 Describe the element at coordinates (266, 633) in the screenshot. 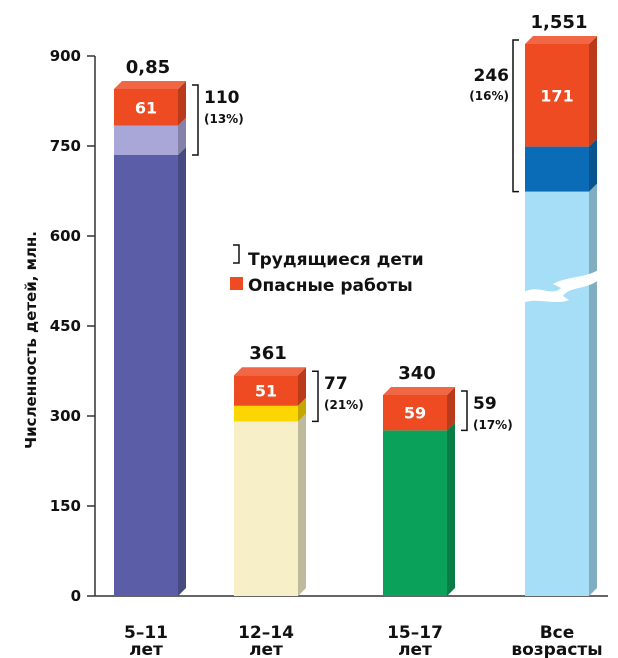

I see `category-label-line1: 12–14` at that location.